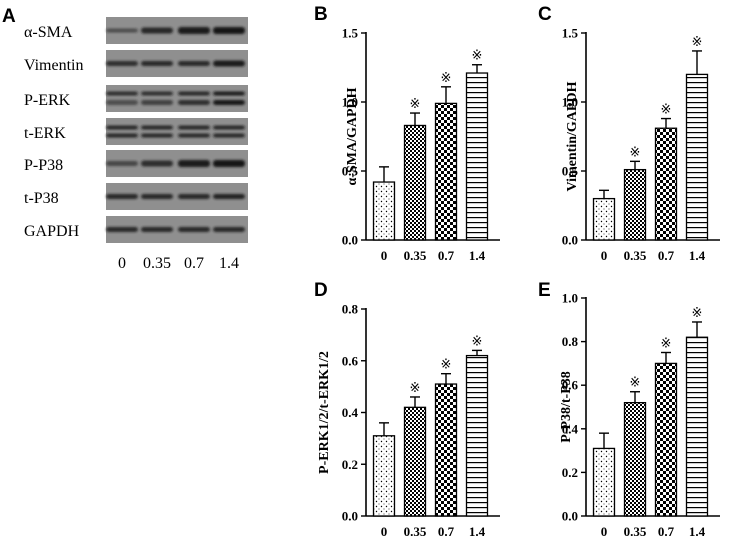  Describe the element at coordinates (352, 136) in the screenshot. I see `y-axis-title: α-SMA/GAPDH` at that location.